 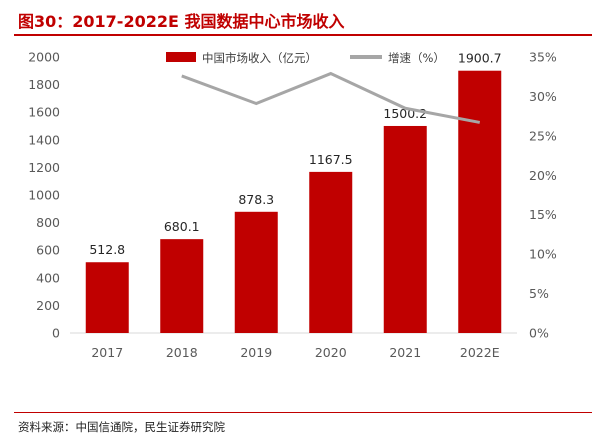 I want to click on right-axis-tick-label: 20%, so click(x=543, y=175).